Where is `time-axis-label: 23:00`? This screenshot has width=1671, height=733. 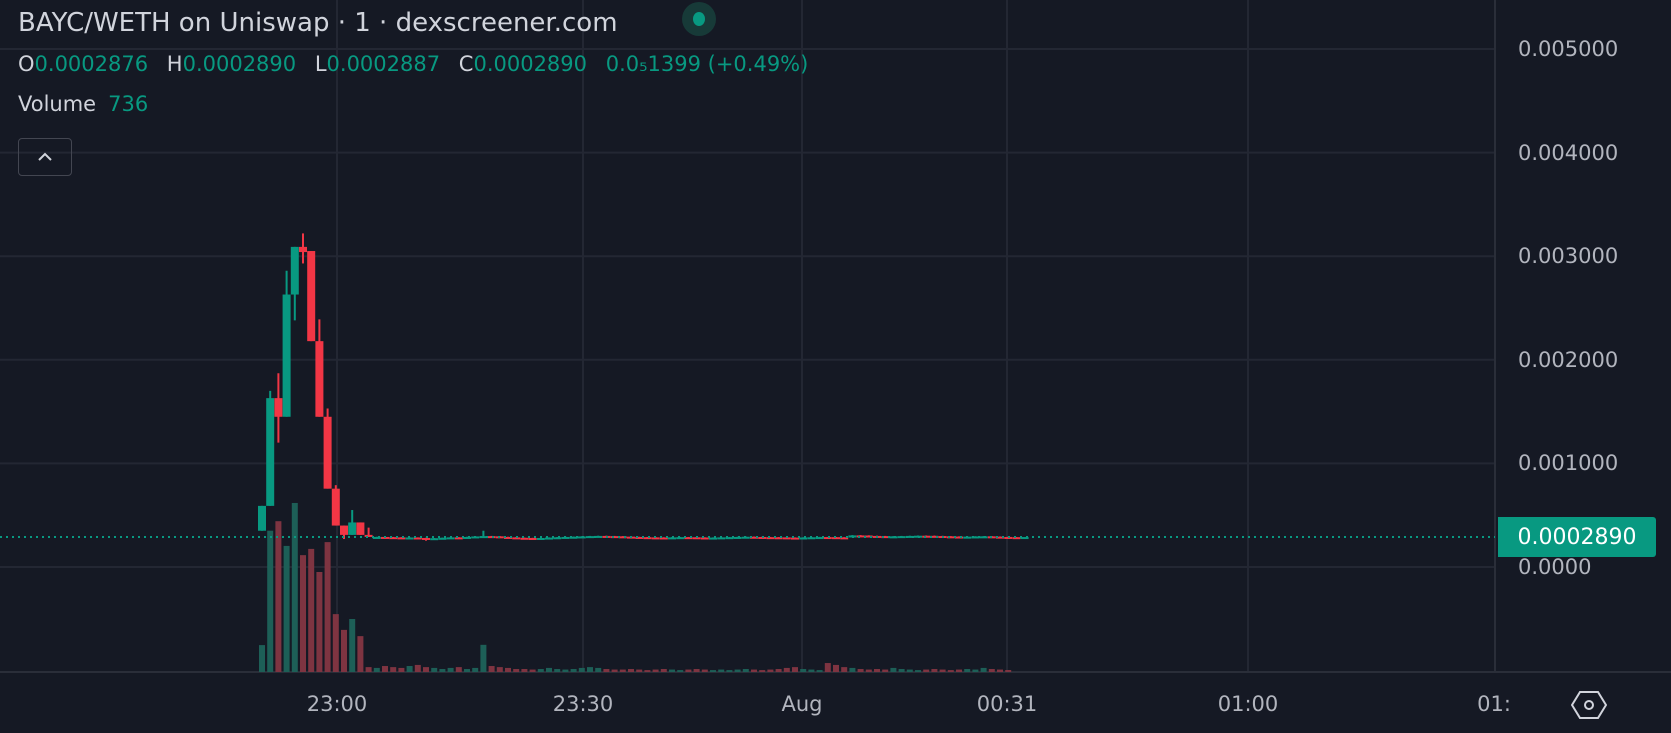
time-axis-label: 23:00 is located at coordinates (337, 704).